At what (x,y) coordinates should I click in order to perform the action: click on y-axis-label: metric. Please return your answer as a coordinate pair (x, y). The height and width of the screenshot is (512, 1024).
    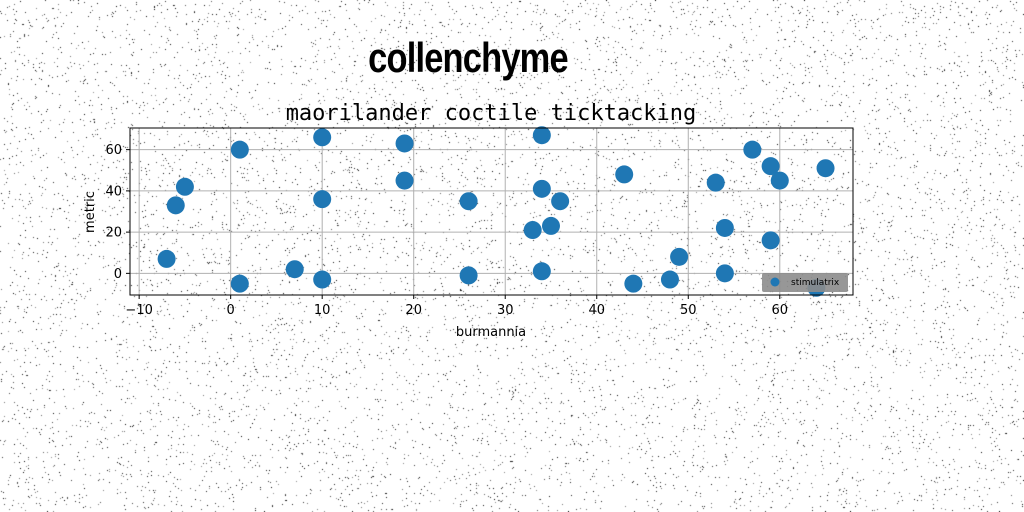
    Looking at the image, I should click on (90, 212).